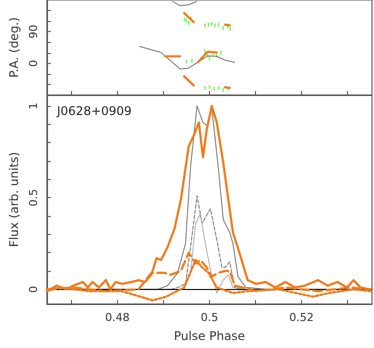 This screenshot has width=374, height=348. Describe the element at coordinates (94, 111) in the screenshot. I see `annotation: J0628+0909` at that location.